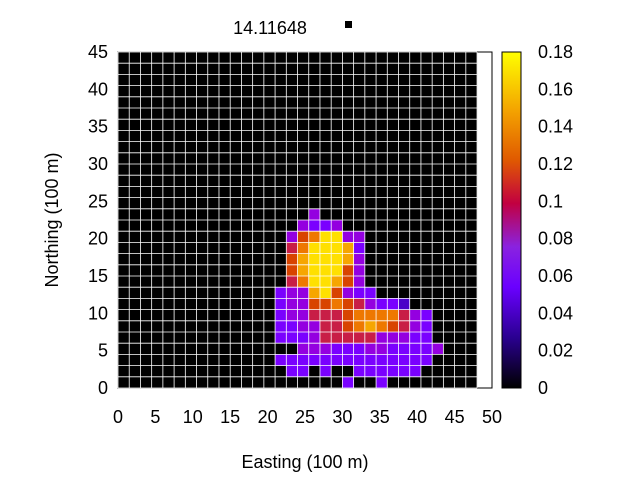 Image resolution: width=640 pixels, height=480 pixels. I want to click on x-tick-label: 10, so click(193, 417).